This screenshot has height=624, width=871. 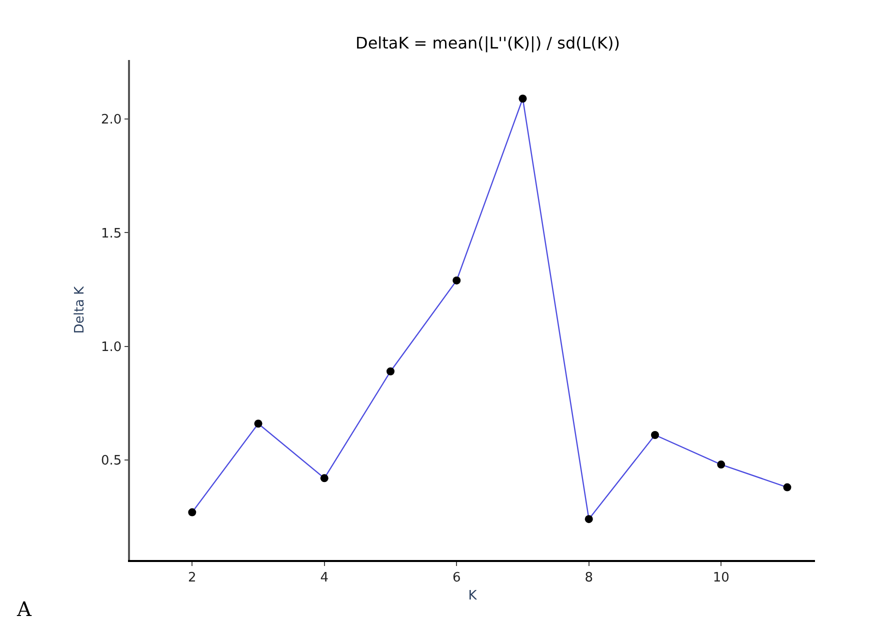 What do you see at coordinates (192, 578) in the screenshot?
I see `x-tick-label: 2` at bounding box center [192, 578].